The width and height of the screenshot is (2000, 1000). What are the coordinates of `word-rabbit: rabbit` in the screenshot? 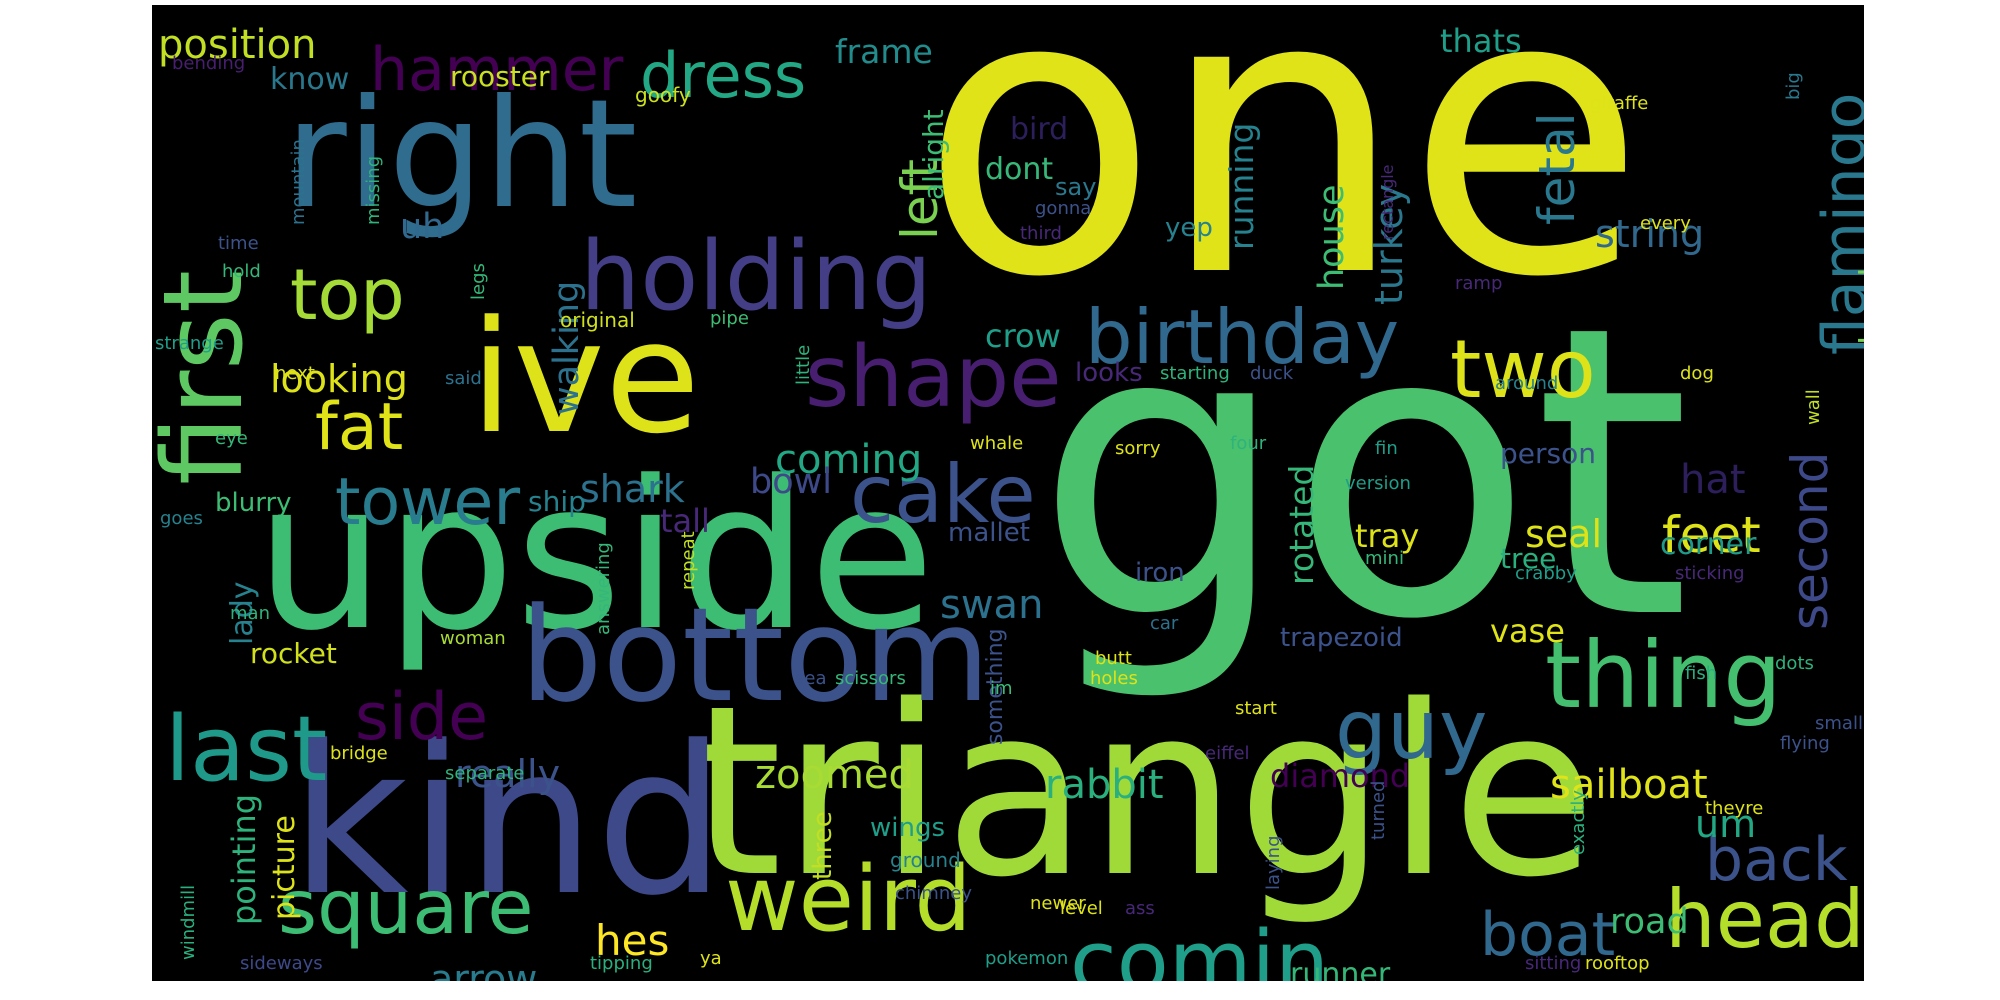 It's located at (1104, 785).